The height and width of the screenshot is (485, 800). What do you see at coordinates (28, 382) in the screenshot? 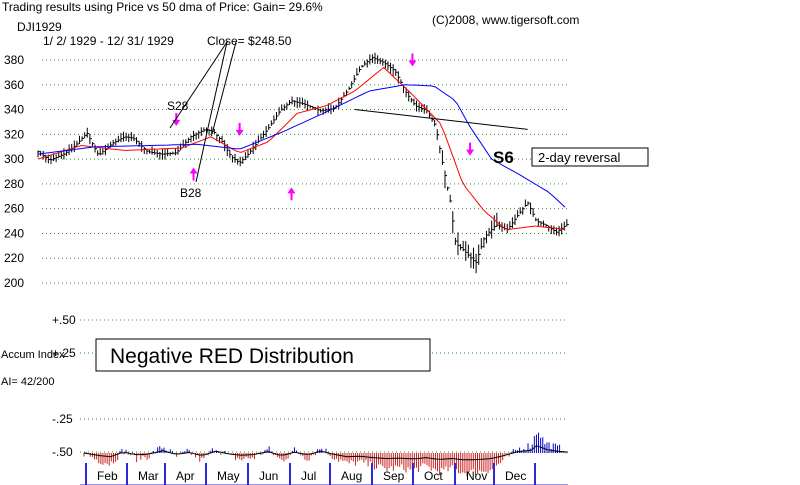
I see `ai-label: AI= 42/200` at bounding box center [28, 382].